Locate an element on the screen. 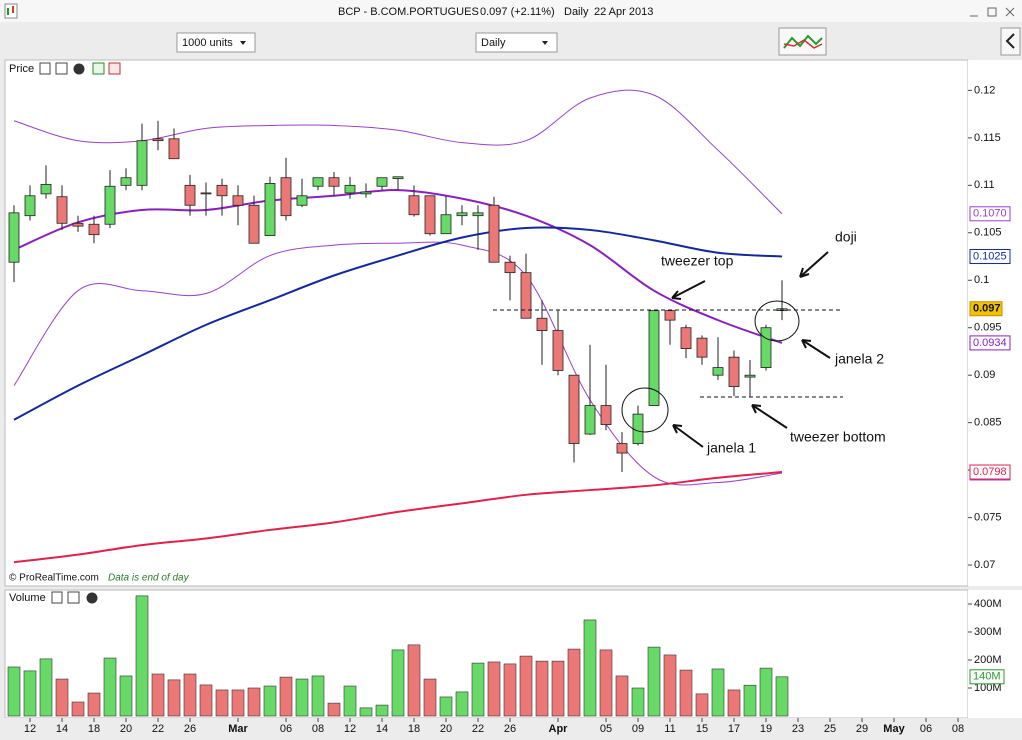  units-dropdown is located at coordinates (216, 42).